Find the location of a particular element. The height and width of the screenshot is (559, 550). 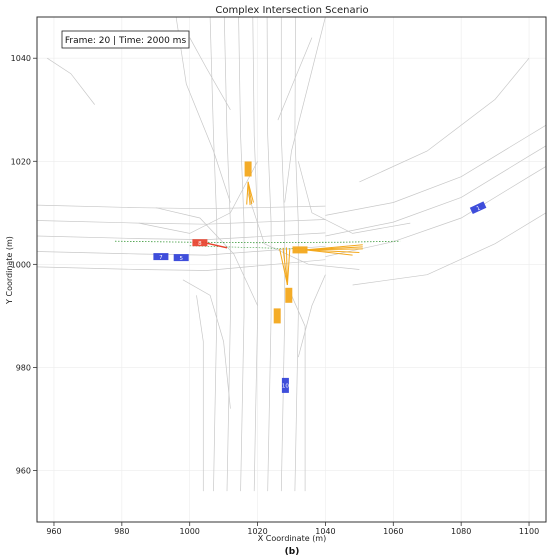

ego-vehicle: 8 is located at coordinates (200, 243).